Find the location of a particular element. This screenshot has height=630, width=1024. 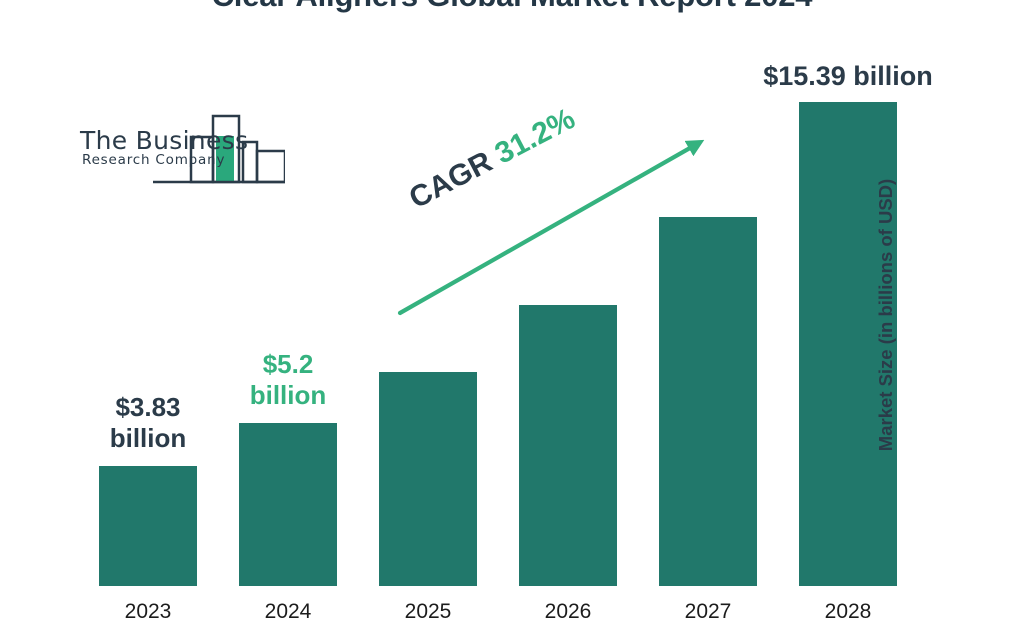

logo-bars-icon is located at coordinates (219, 149).